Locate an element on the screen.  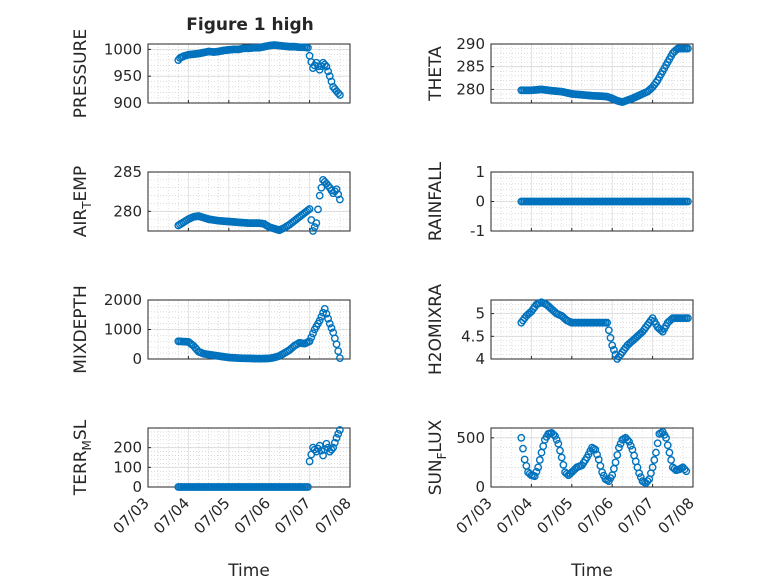
y-axis-label: MIXDEPTH is located at coordinates (81, 329).